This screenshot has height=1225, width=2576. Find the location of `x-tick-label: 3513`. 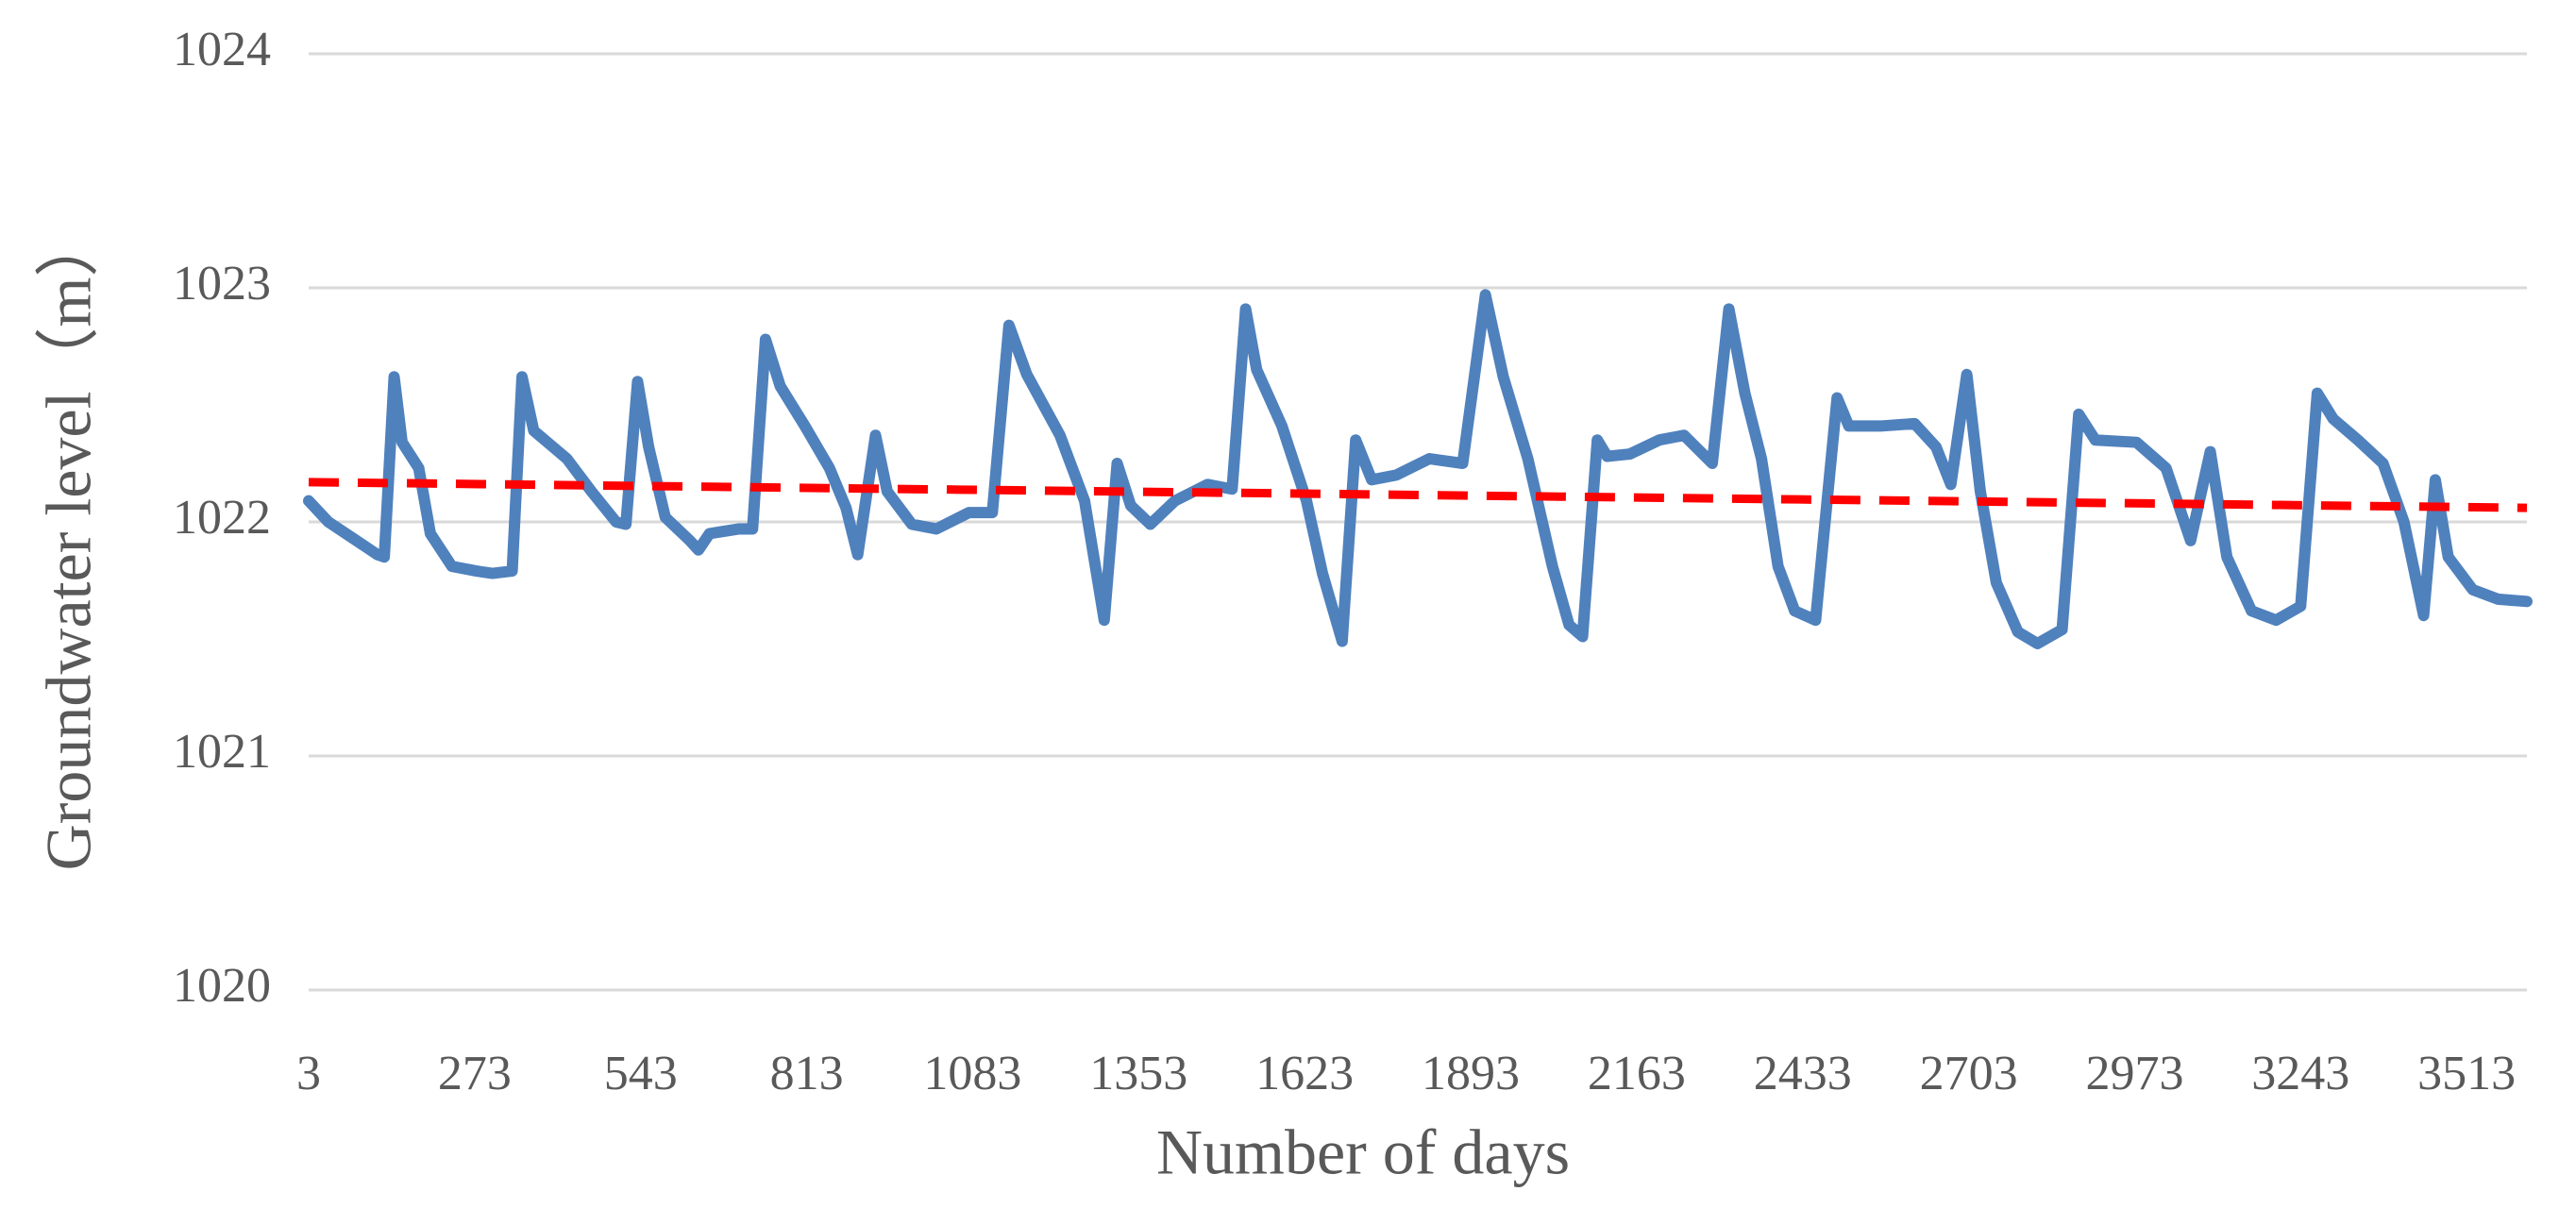

x-tick-label: 3513 is located at coordinates (2466, 1073).